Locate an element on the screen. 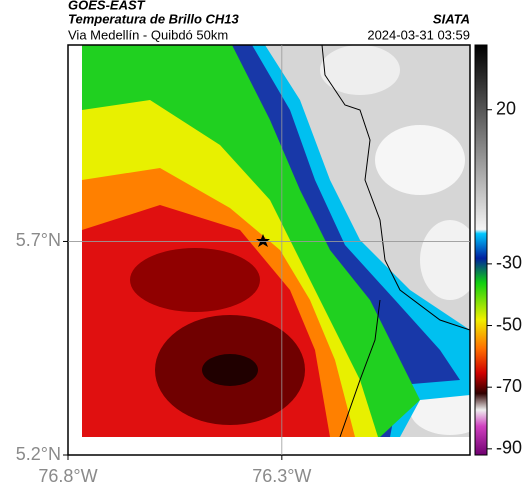 The width and height of the screenshot is (526, 496). product: Temperatura de Brillo CH13 is located at coordinates (154, 18).